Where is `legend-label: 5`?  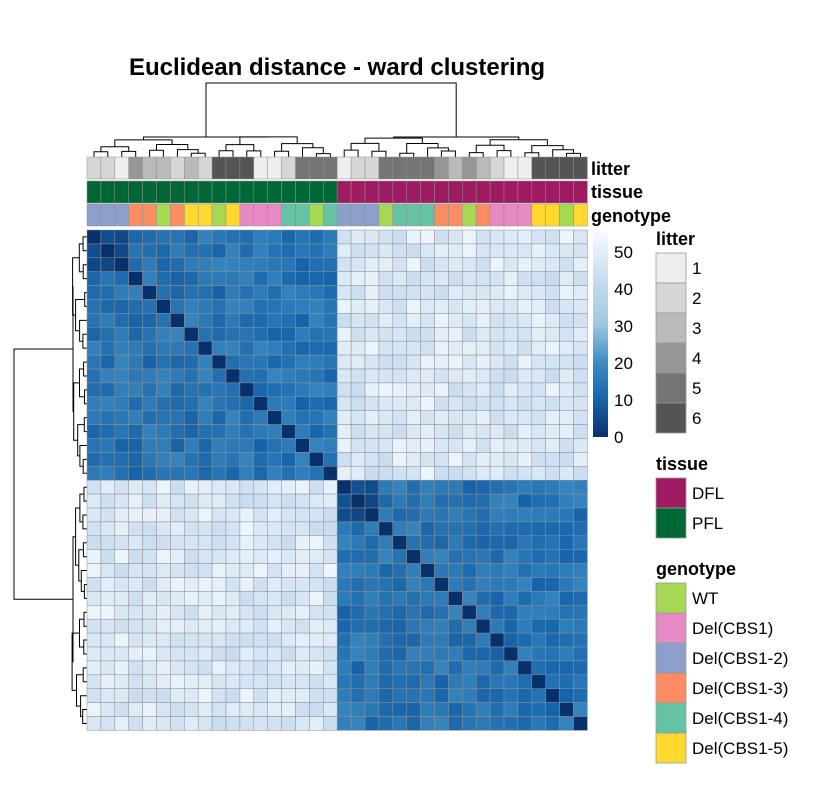
legend-label: 5 is located at coordinates (696, 388).